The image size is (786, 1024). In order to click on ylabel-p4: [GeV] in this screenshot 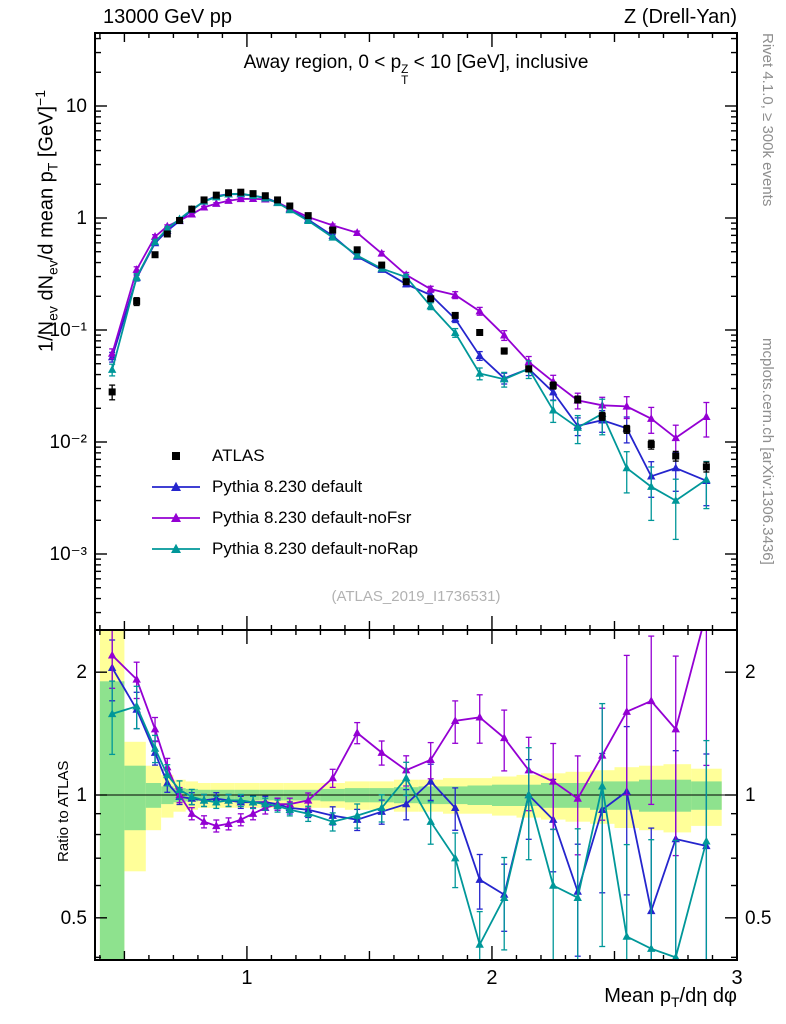, I will do `click(46, 134)`.